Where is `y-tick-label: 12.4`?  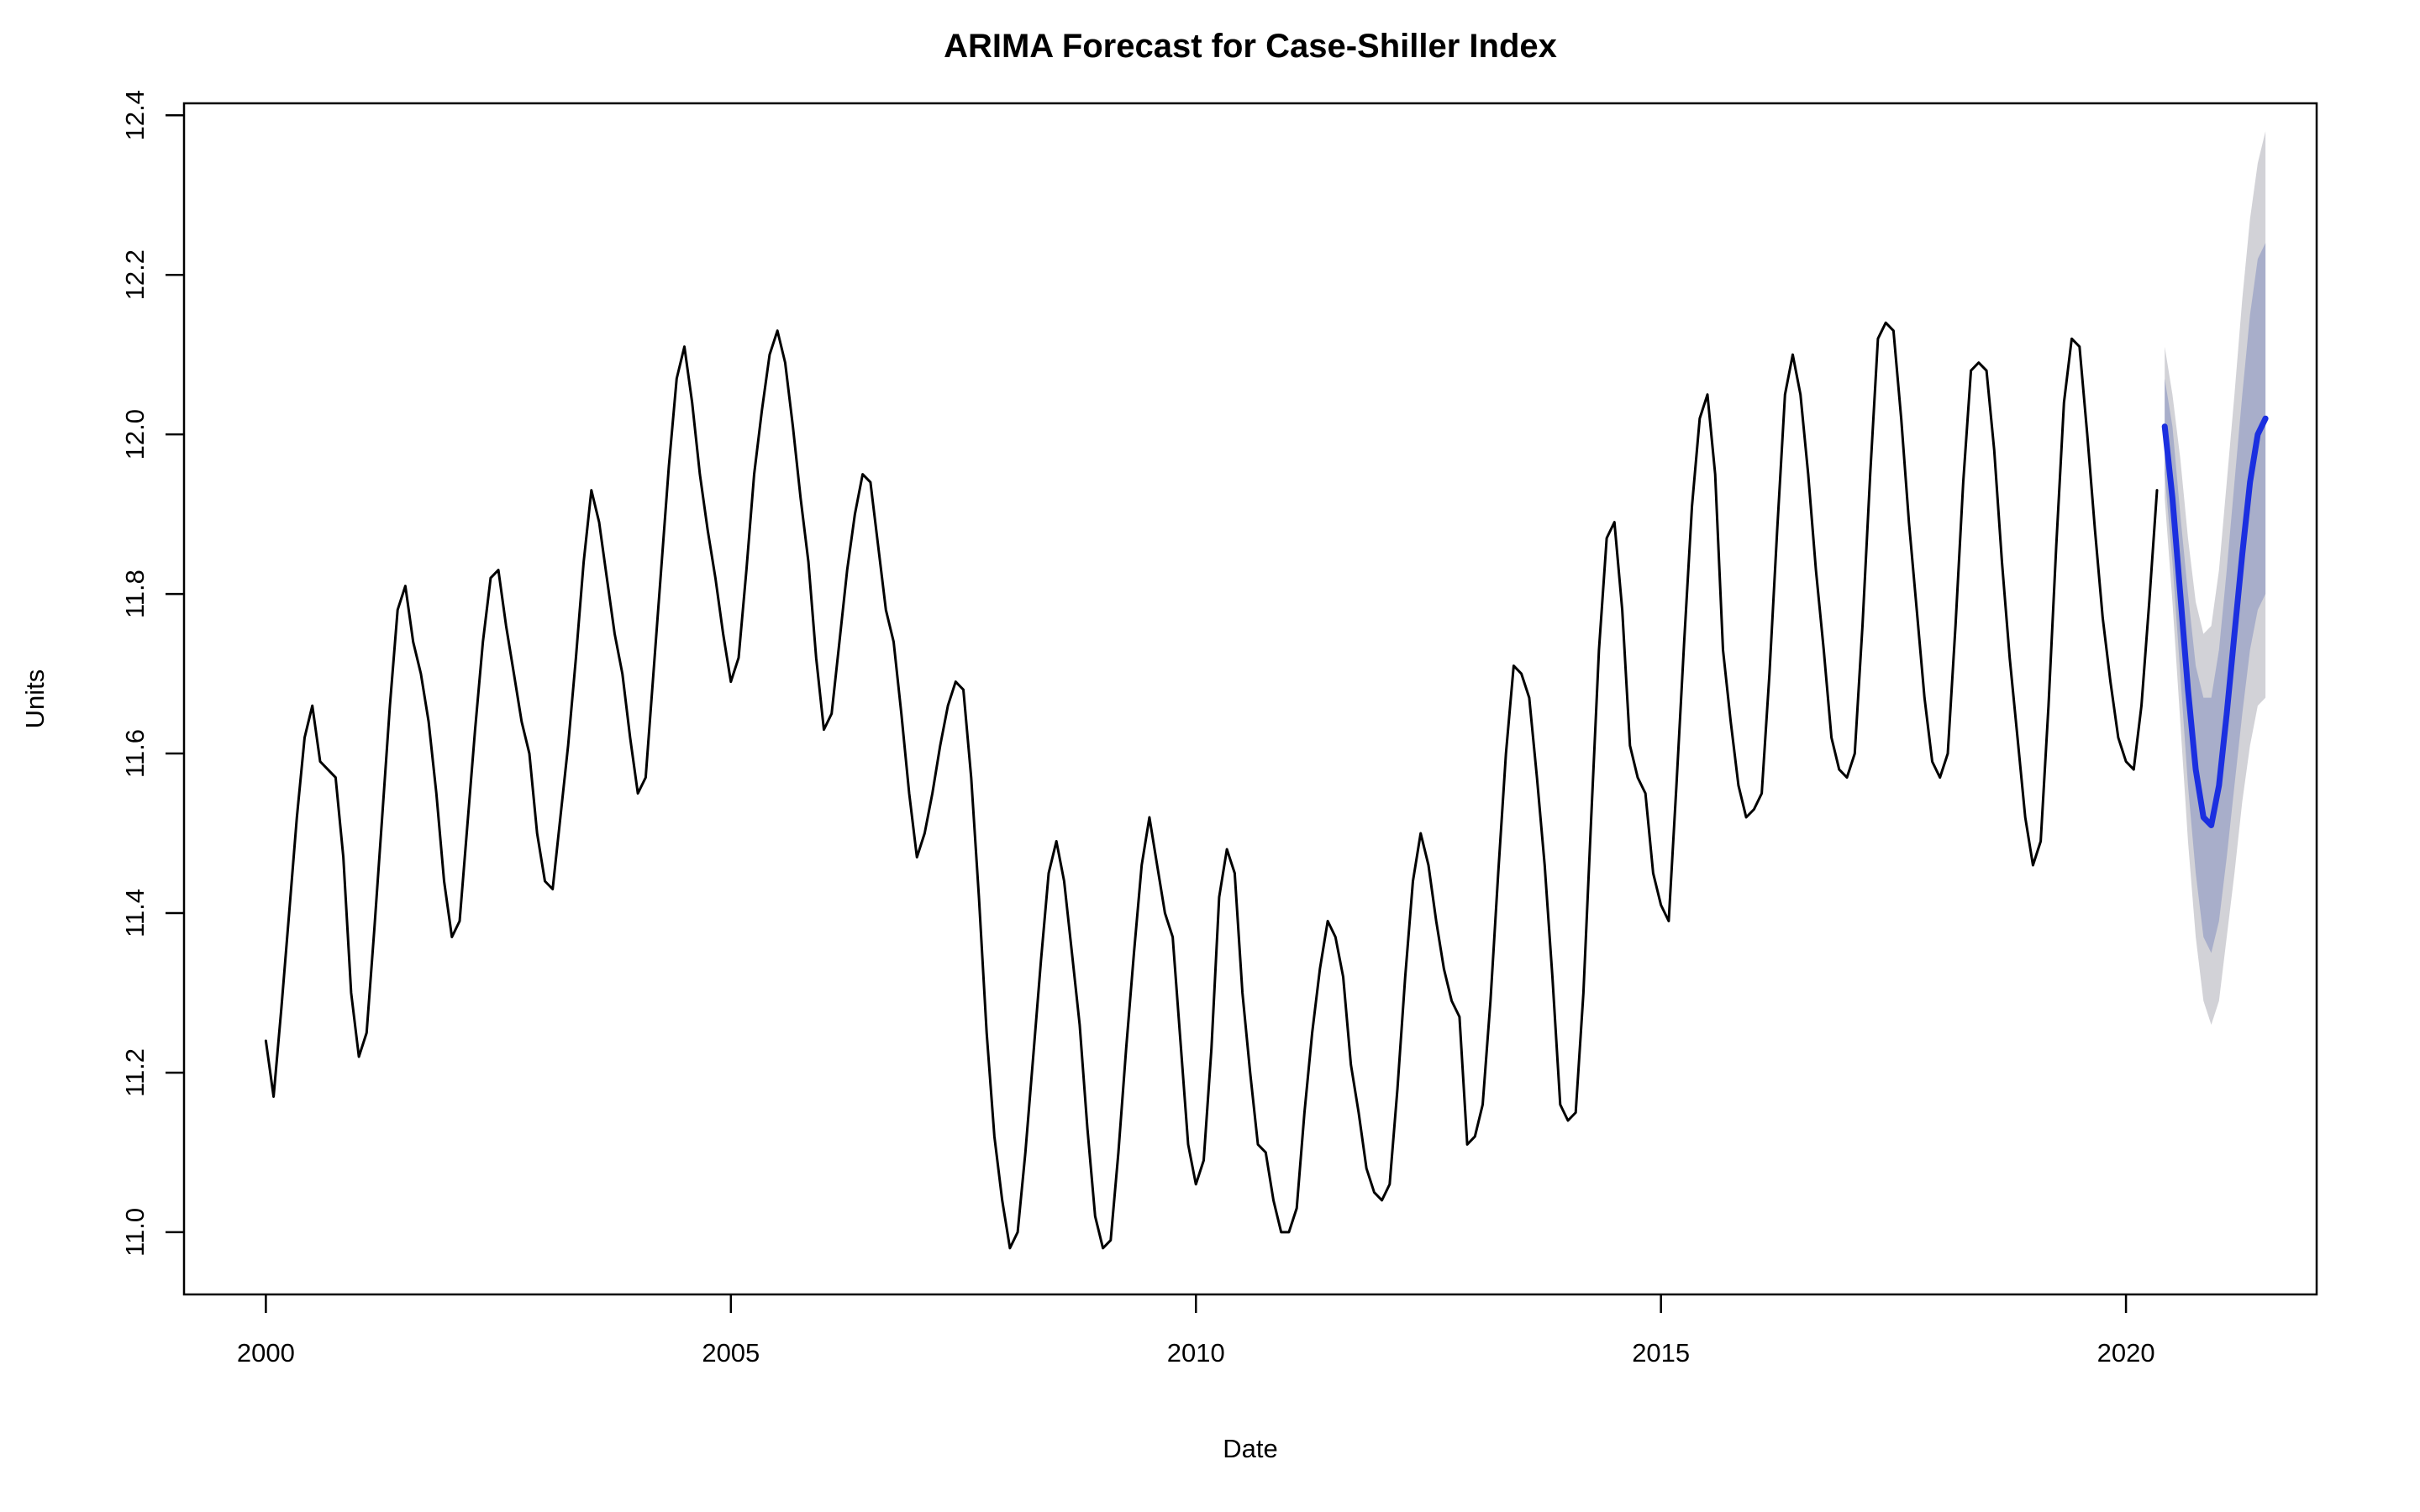 y-tick-label: 12.4 is located at coordinates (135, 115).